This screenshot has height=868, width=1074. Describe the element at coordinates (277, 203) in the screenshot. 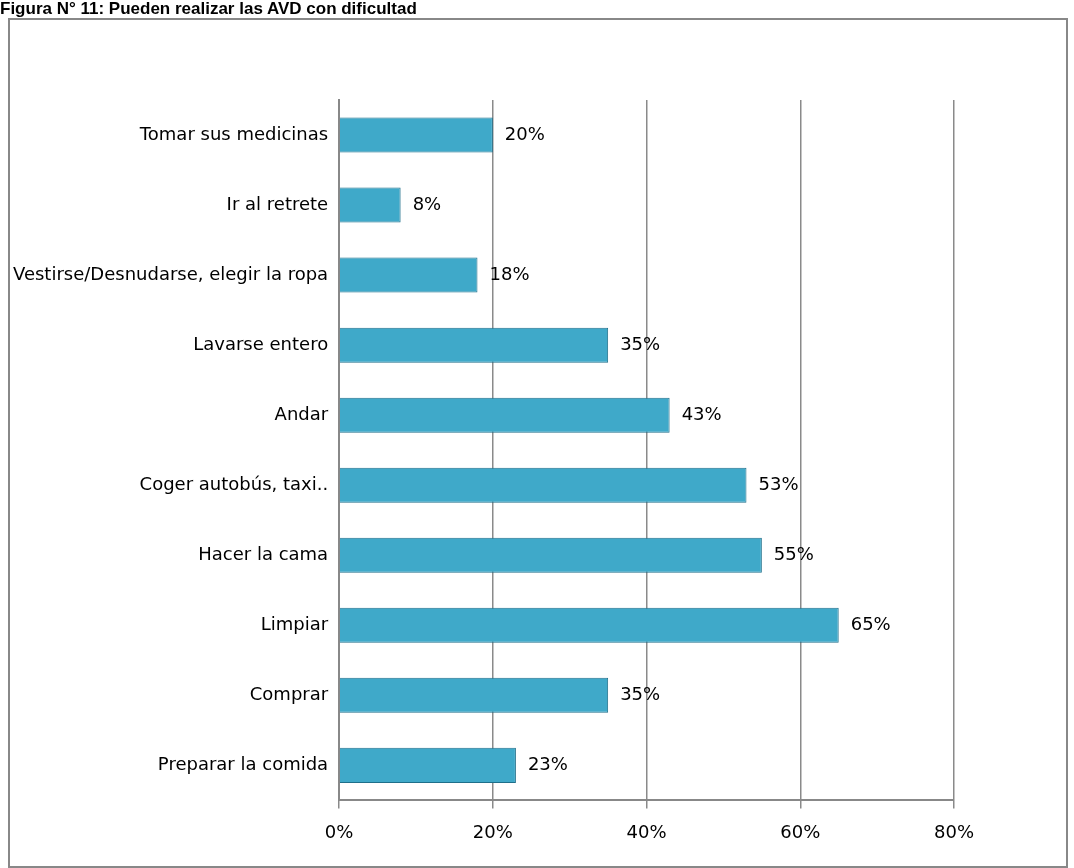

I see `y-tick-label: Ir al retrete` at that location.